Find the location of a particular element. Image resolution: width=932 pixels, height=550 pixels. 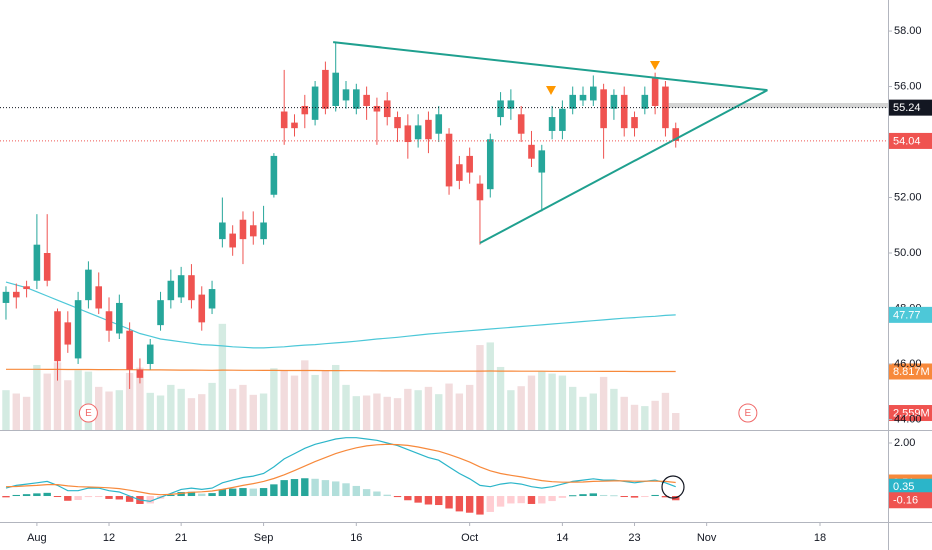

x-tick-label: 14 is located at coordinates (562, 538).